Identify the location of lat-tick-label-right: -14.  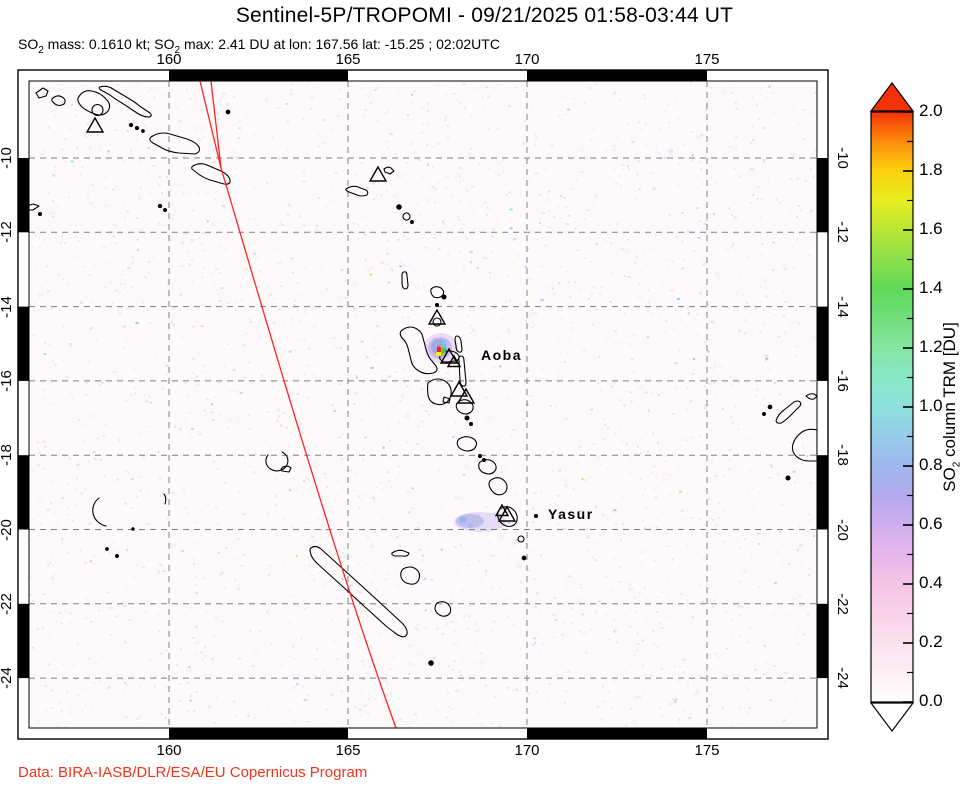
(842, 306).